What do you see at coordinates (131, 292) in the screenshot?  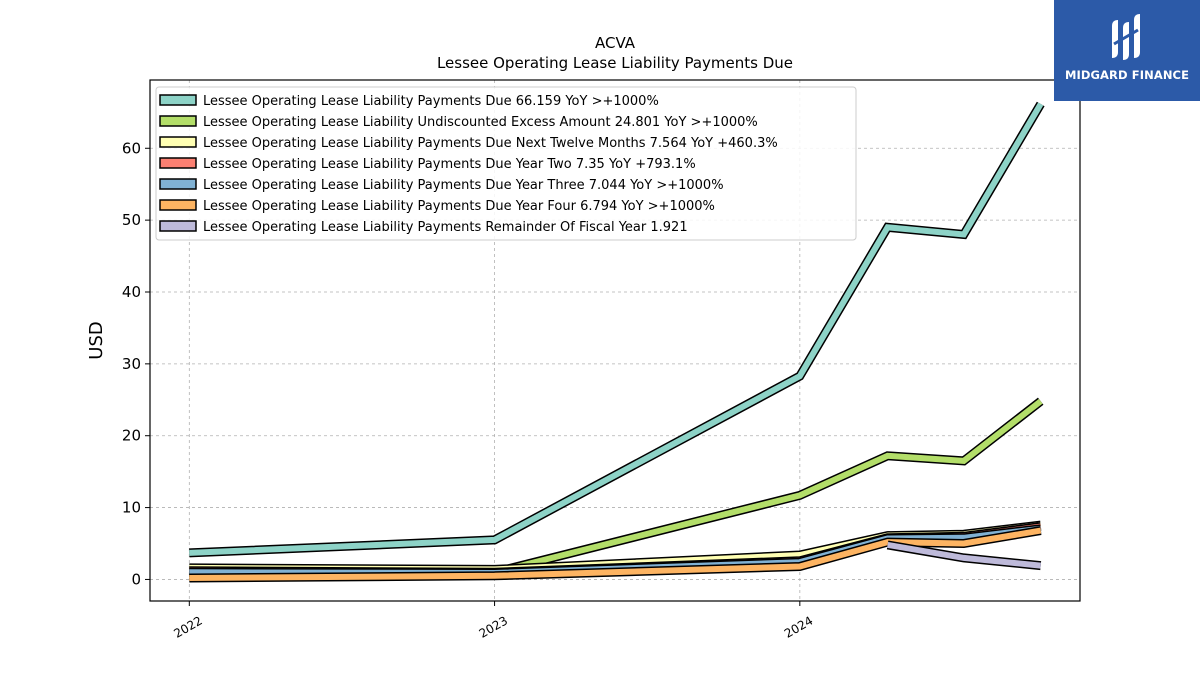 I see `y-tick-label: 40` at bounding box center [131, 292].